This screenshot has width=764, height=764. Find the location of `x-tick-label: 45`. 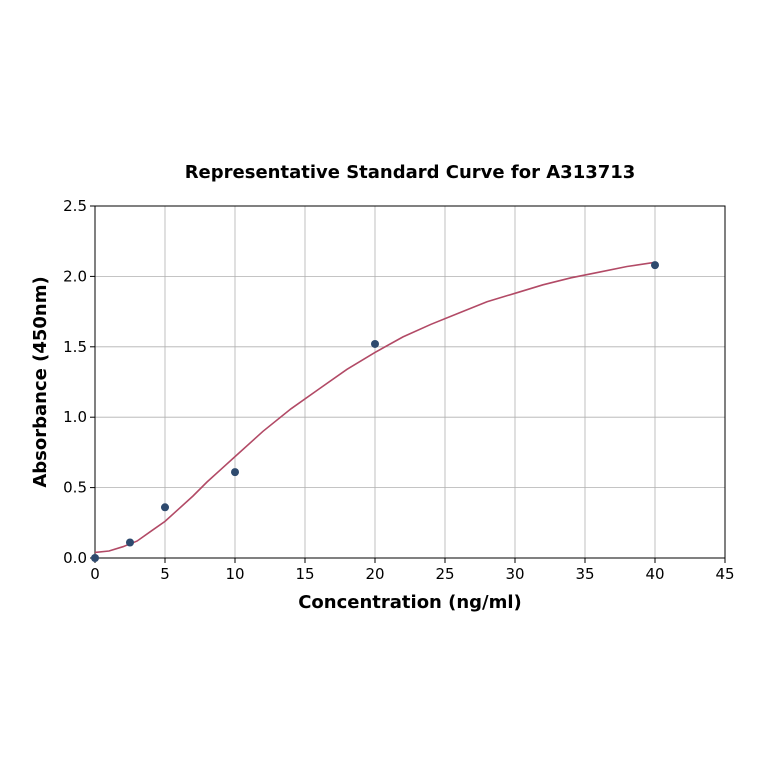

x-tick-label: 45 is located at coordinates (724, 574).